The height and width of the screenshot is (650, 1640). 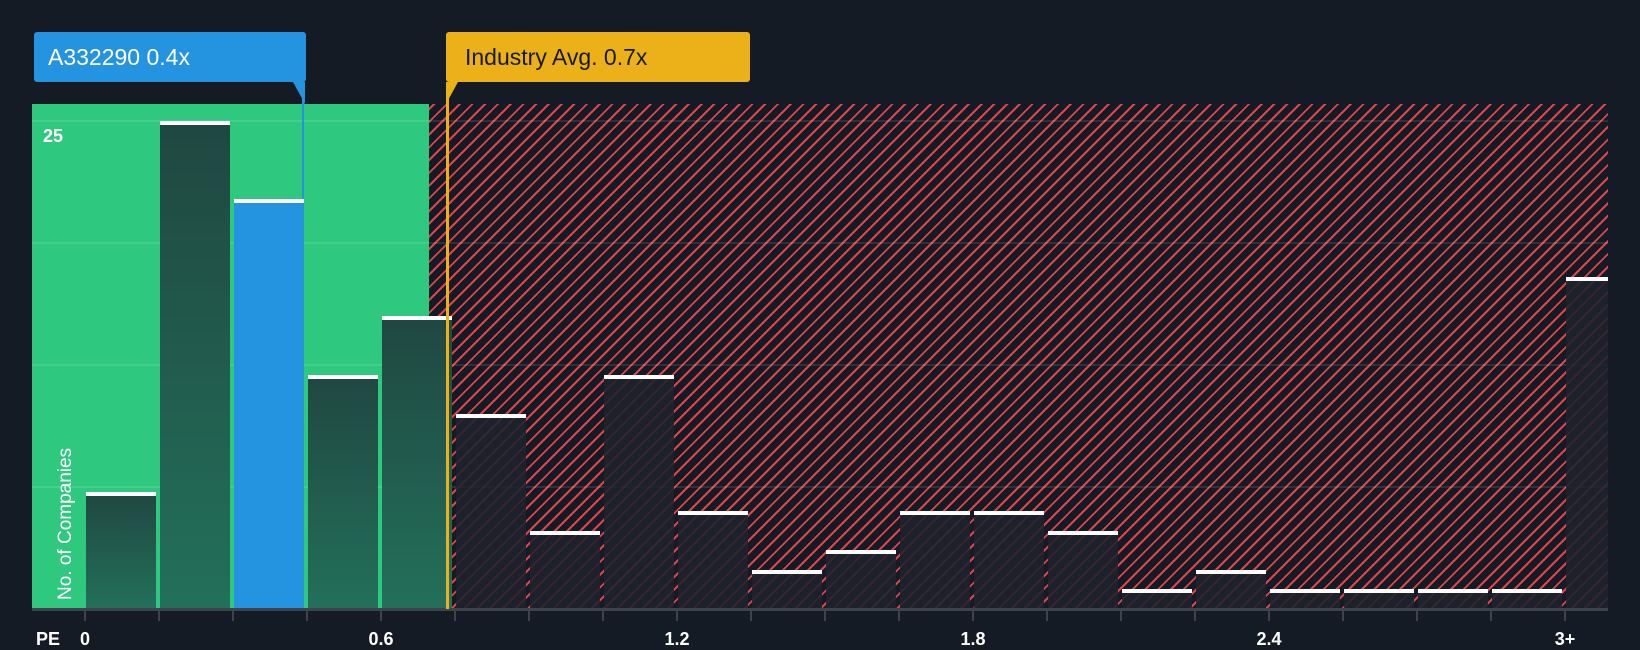 What do you see at coordinates (1565, 639) in the screenshot?
I see `x-tick-label: 3+` at bounding box center [1565, 639].